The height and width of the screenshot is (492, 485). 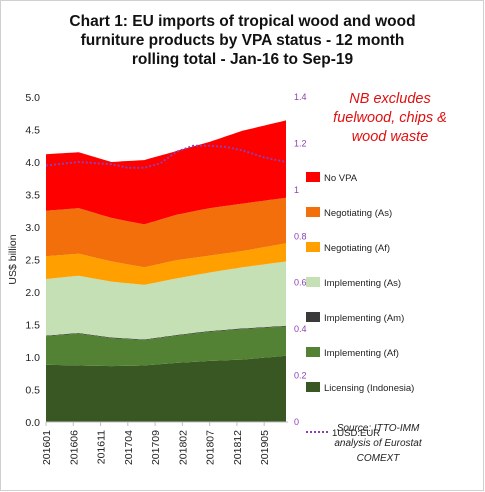 I want to click on fx-line, so click(x=166, y=156).